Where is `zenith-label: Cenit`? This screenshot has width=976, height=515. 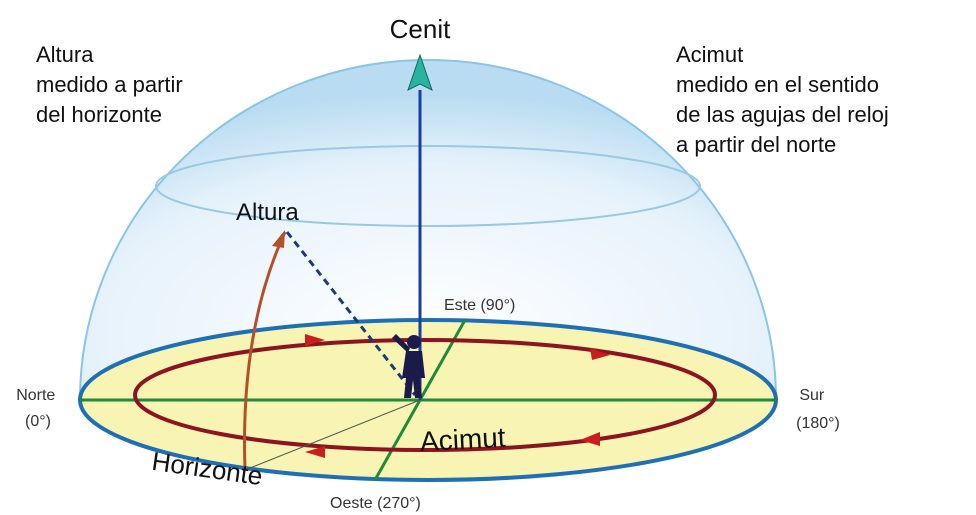
zenith-label: Cenit is located at coordinates (420, 29).